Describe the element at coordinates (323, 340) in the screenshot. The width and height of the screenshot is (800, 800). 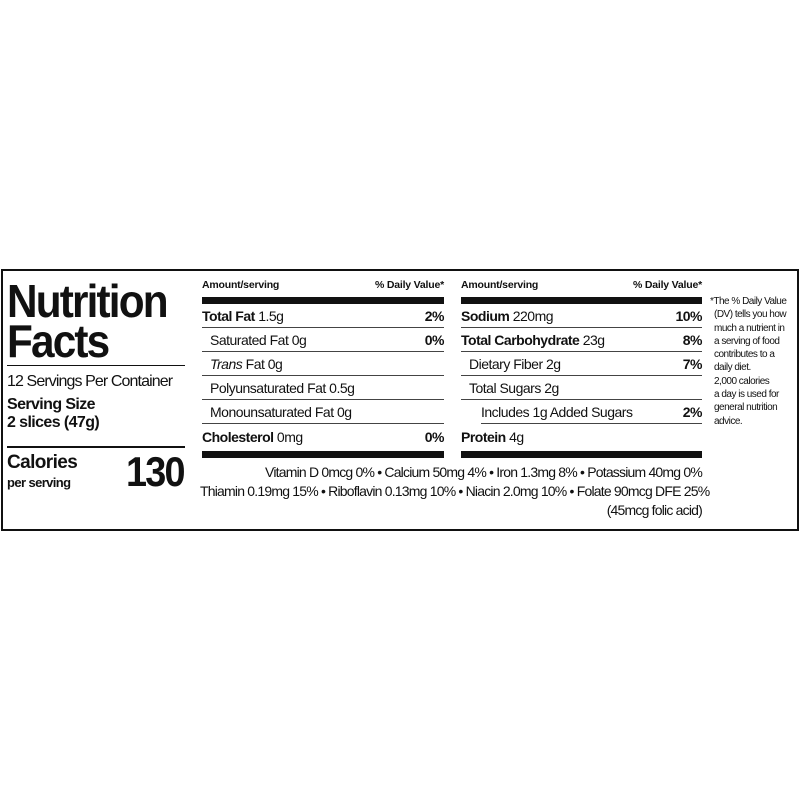
I see `row-saturated-fat: Saturated Fat 0g 0%` at that location.